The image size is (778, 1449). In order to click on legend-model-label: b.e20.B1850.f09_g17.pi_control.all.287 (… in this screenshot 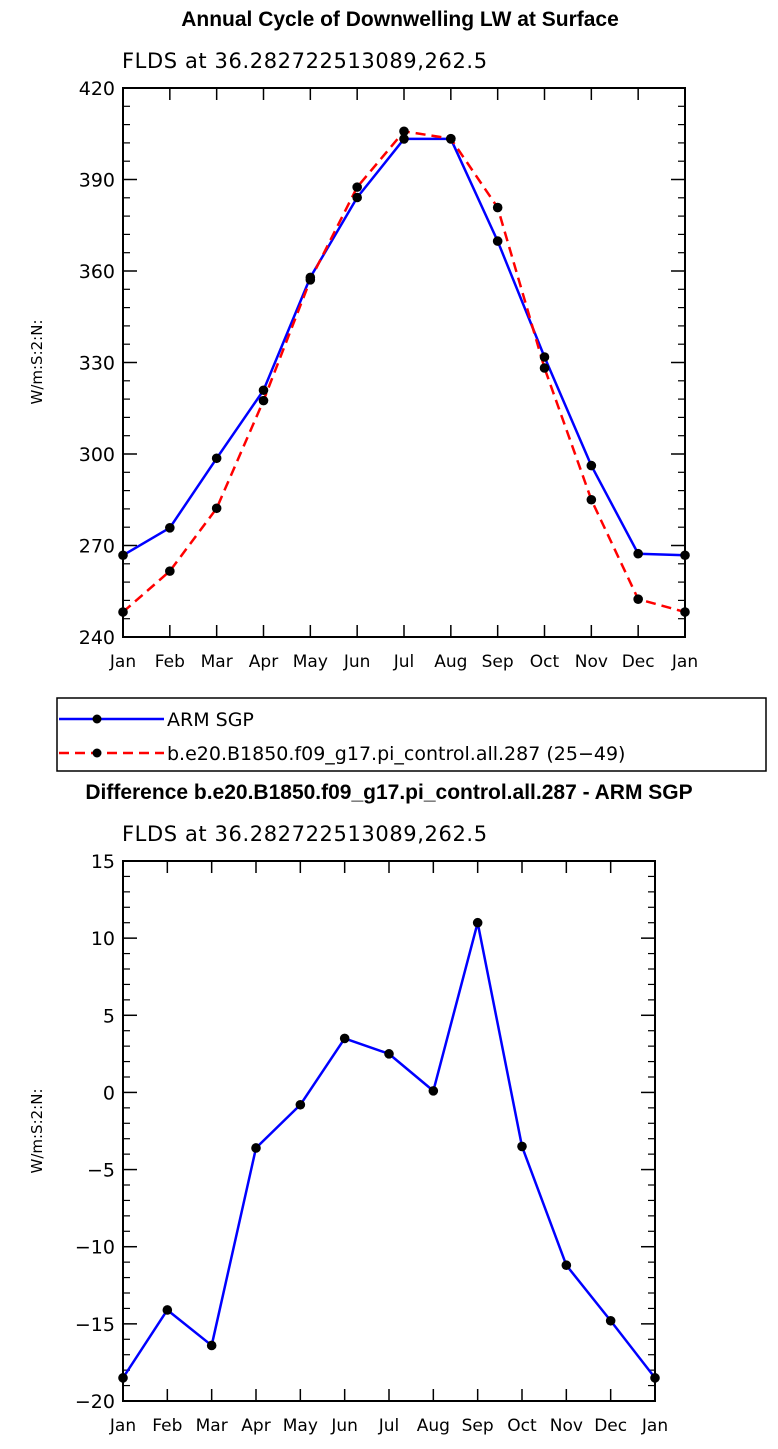, I will do `click(396, 754)`.